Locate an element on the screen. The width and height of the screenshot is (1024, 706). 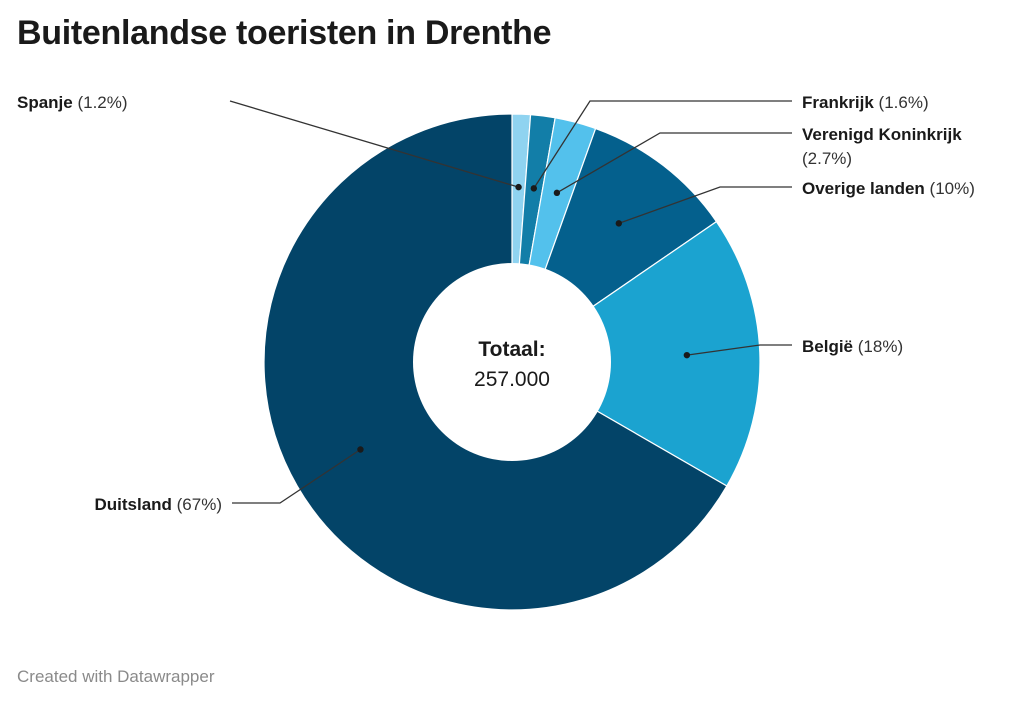
donut-hole is located at coordinates (512, 362).